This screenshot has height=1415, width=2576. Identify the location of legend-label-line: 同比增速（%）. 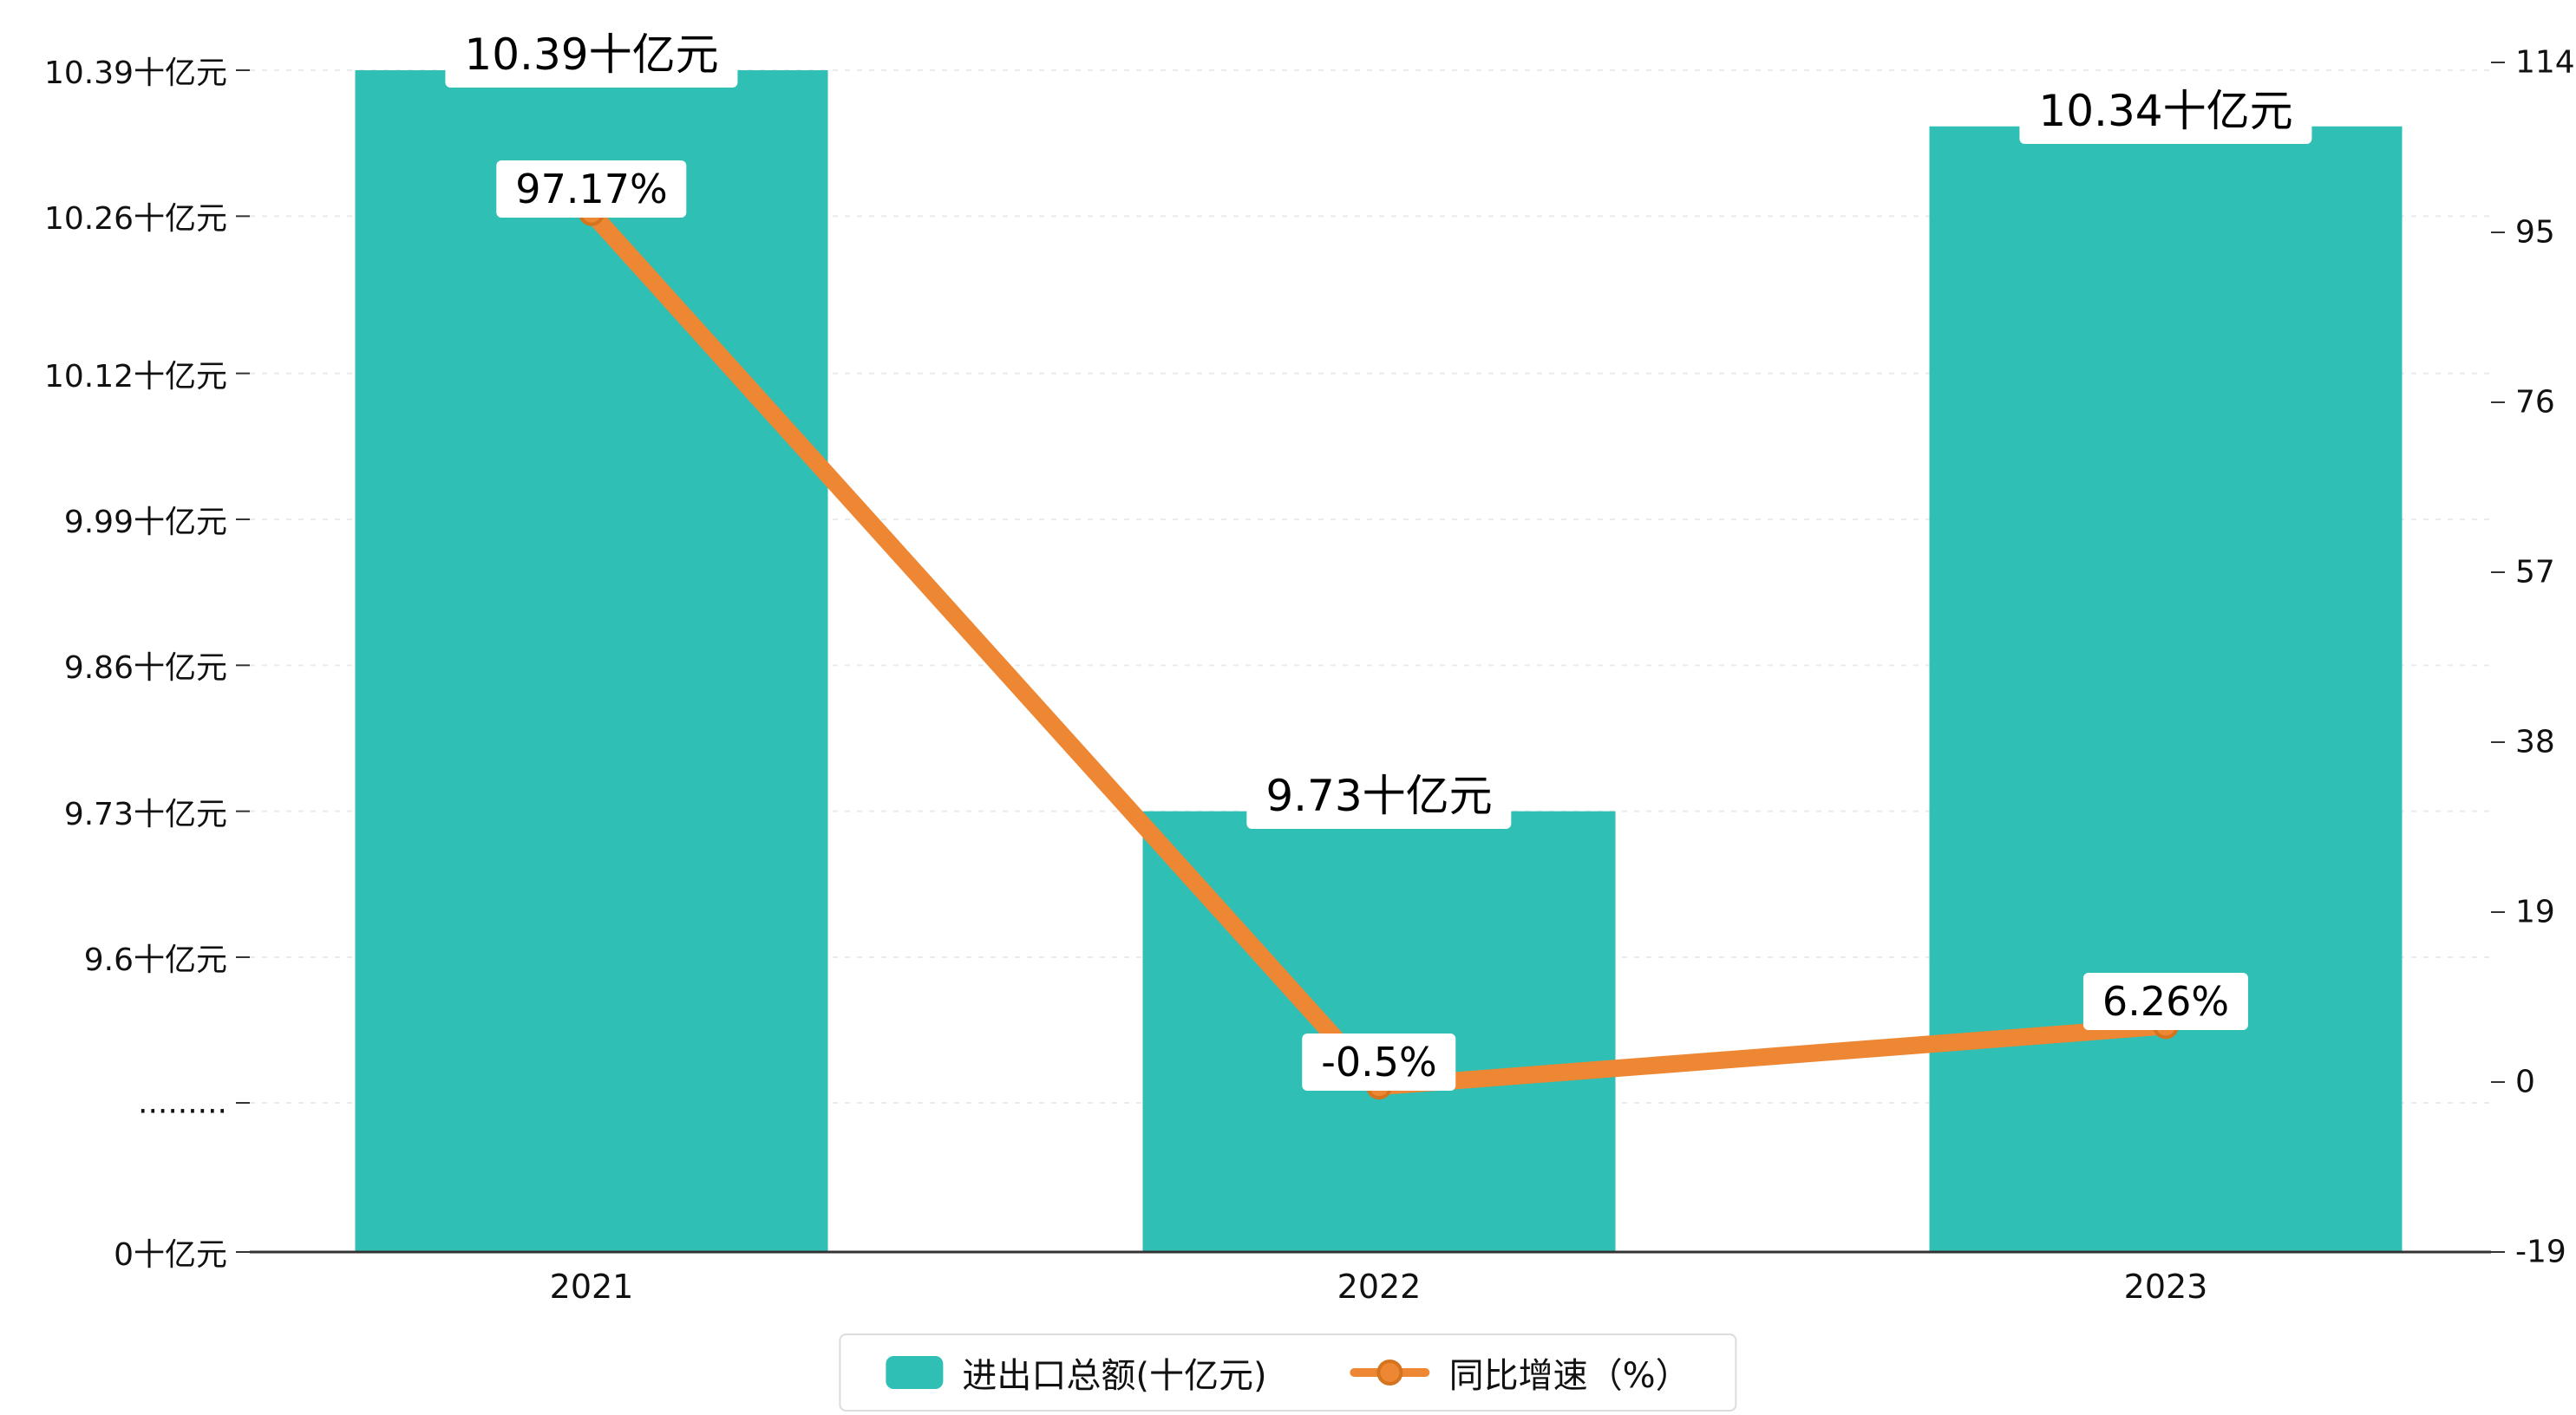
(1569, 1376).